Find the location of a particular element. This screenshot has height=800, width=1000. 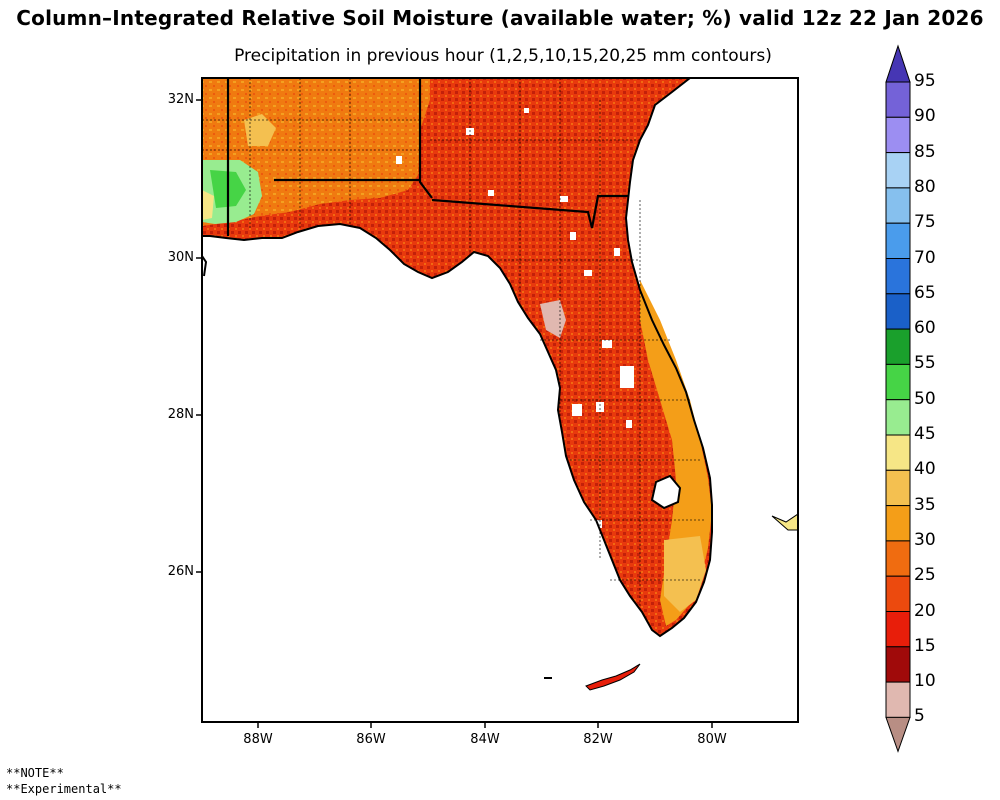

lon-label-82w: 82W is located at coordinates (598, 739).